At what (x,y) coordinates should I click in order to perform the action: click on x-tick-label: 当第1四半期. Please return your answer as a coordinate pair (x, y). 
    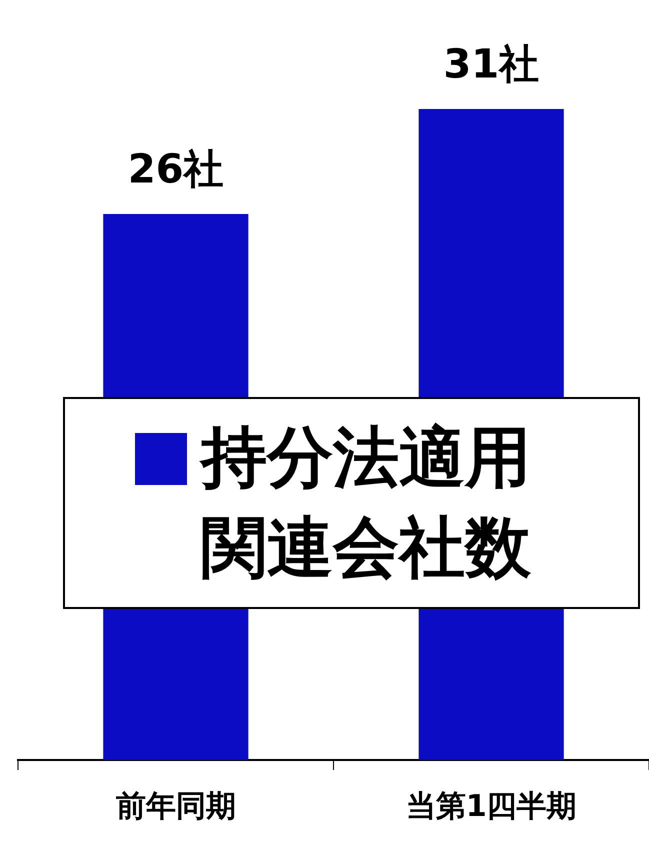
    Looking at the image, I should click on (491, 806).